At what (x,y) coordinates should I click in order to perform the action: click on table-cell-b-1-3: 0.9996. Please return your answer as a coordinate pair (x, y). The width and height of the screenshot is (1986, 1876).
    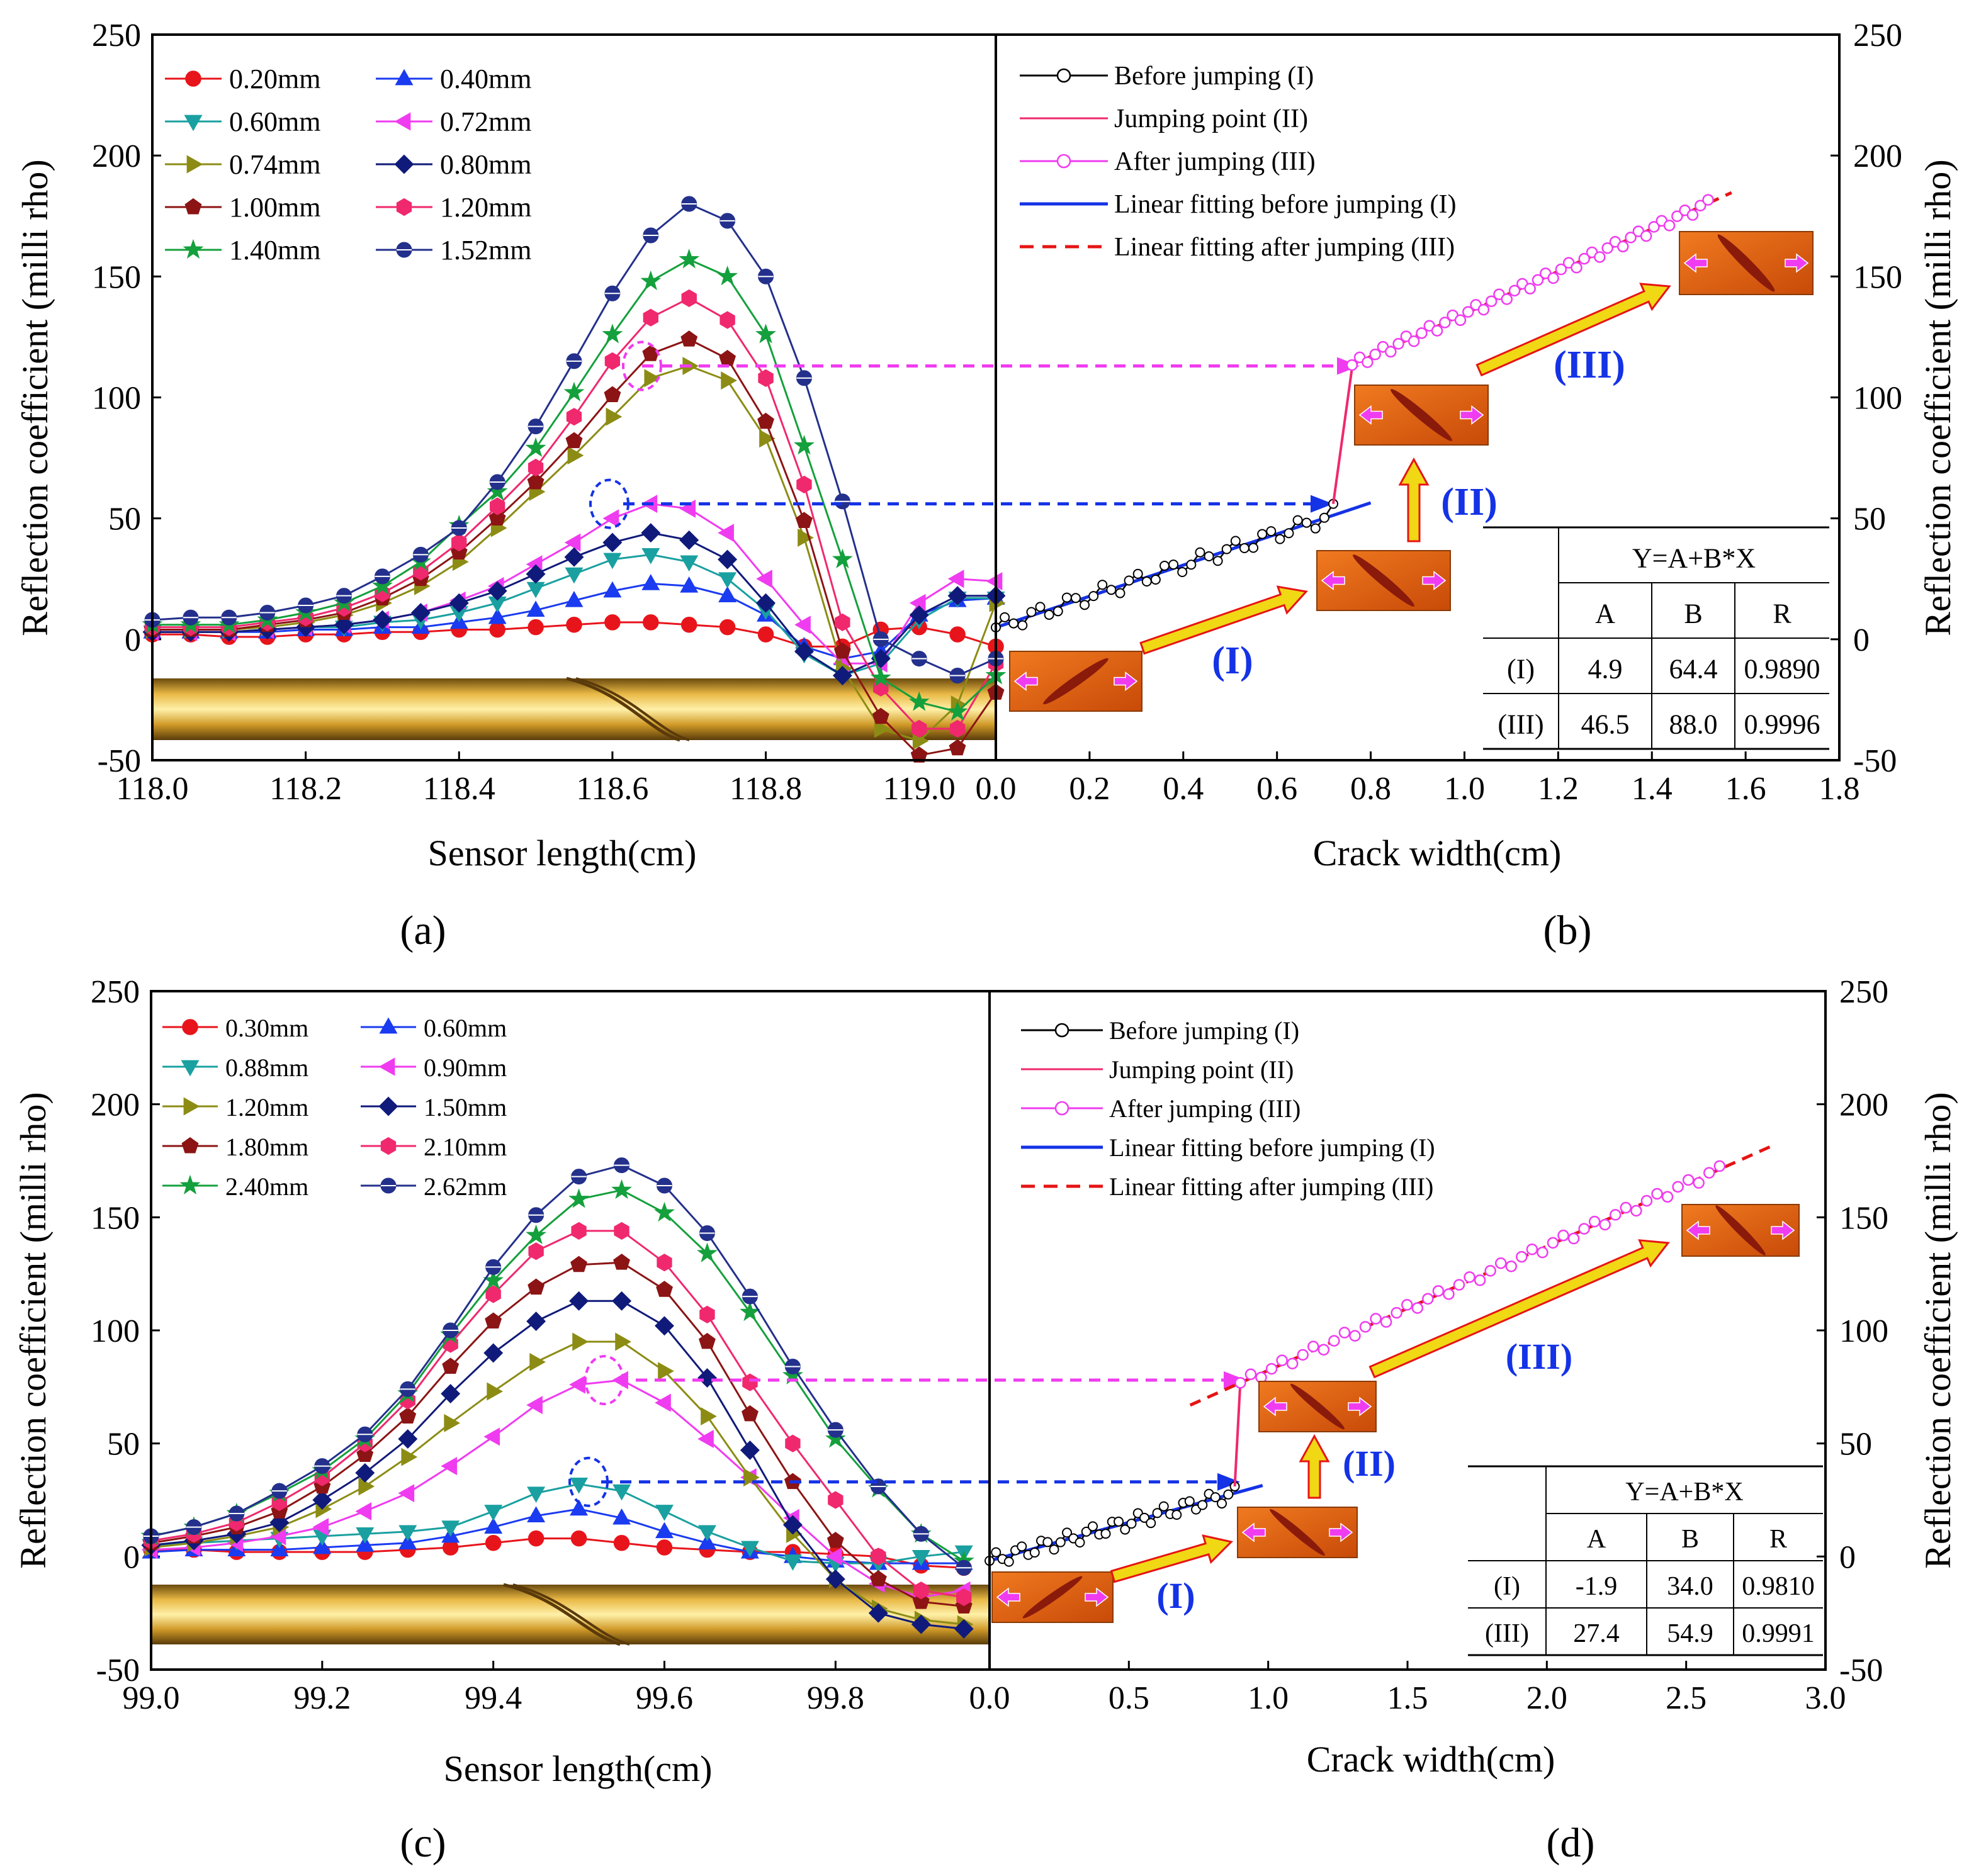
    Looking at the image, I should click on (1782, 724).